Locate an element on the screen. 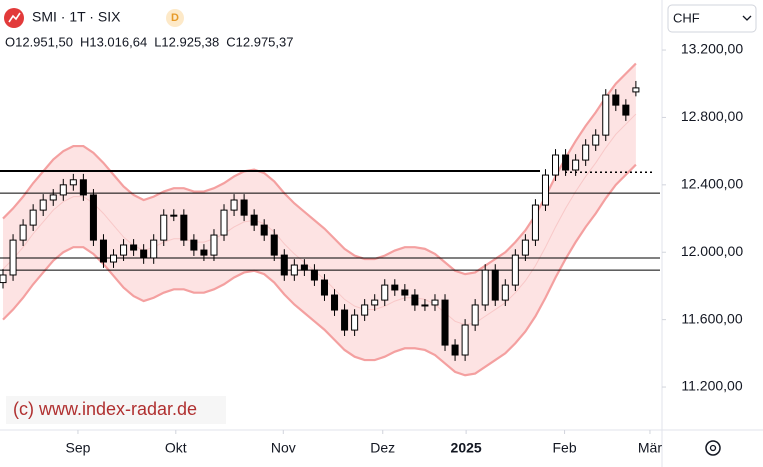 The image size is (763, 467). watermark-box is located at coordinates (116, 410).